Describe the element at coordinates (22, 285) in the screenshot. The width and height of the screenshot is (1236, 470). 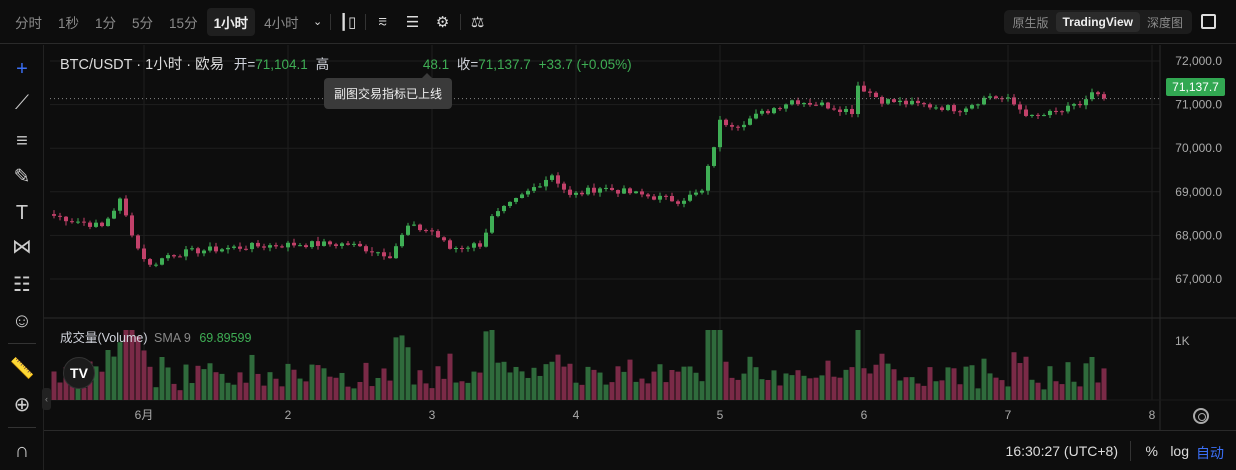
I see `fib-icon: ☷` at that location.